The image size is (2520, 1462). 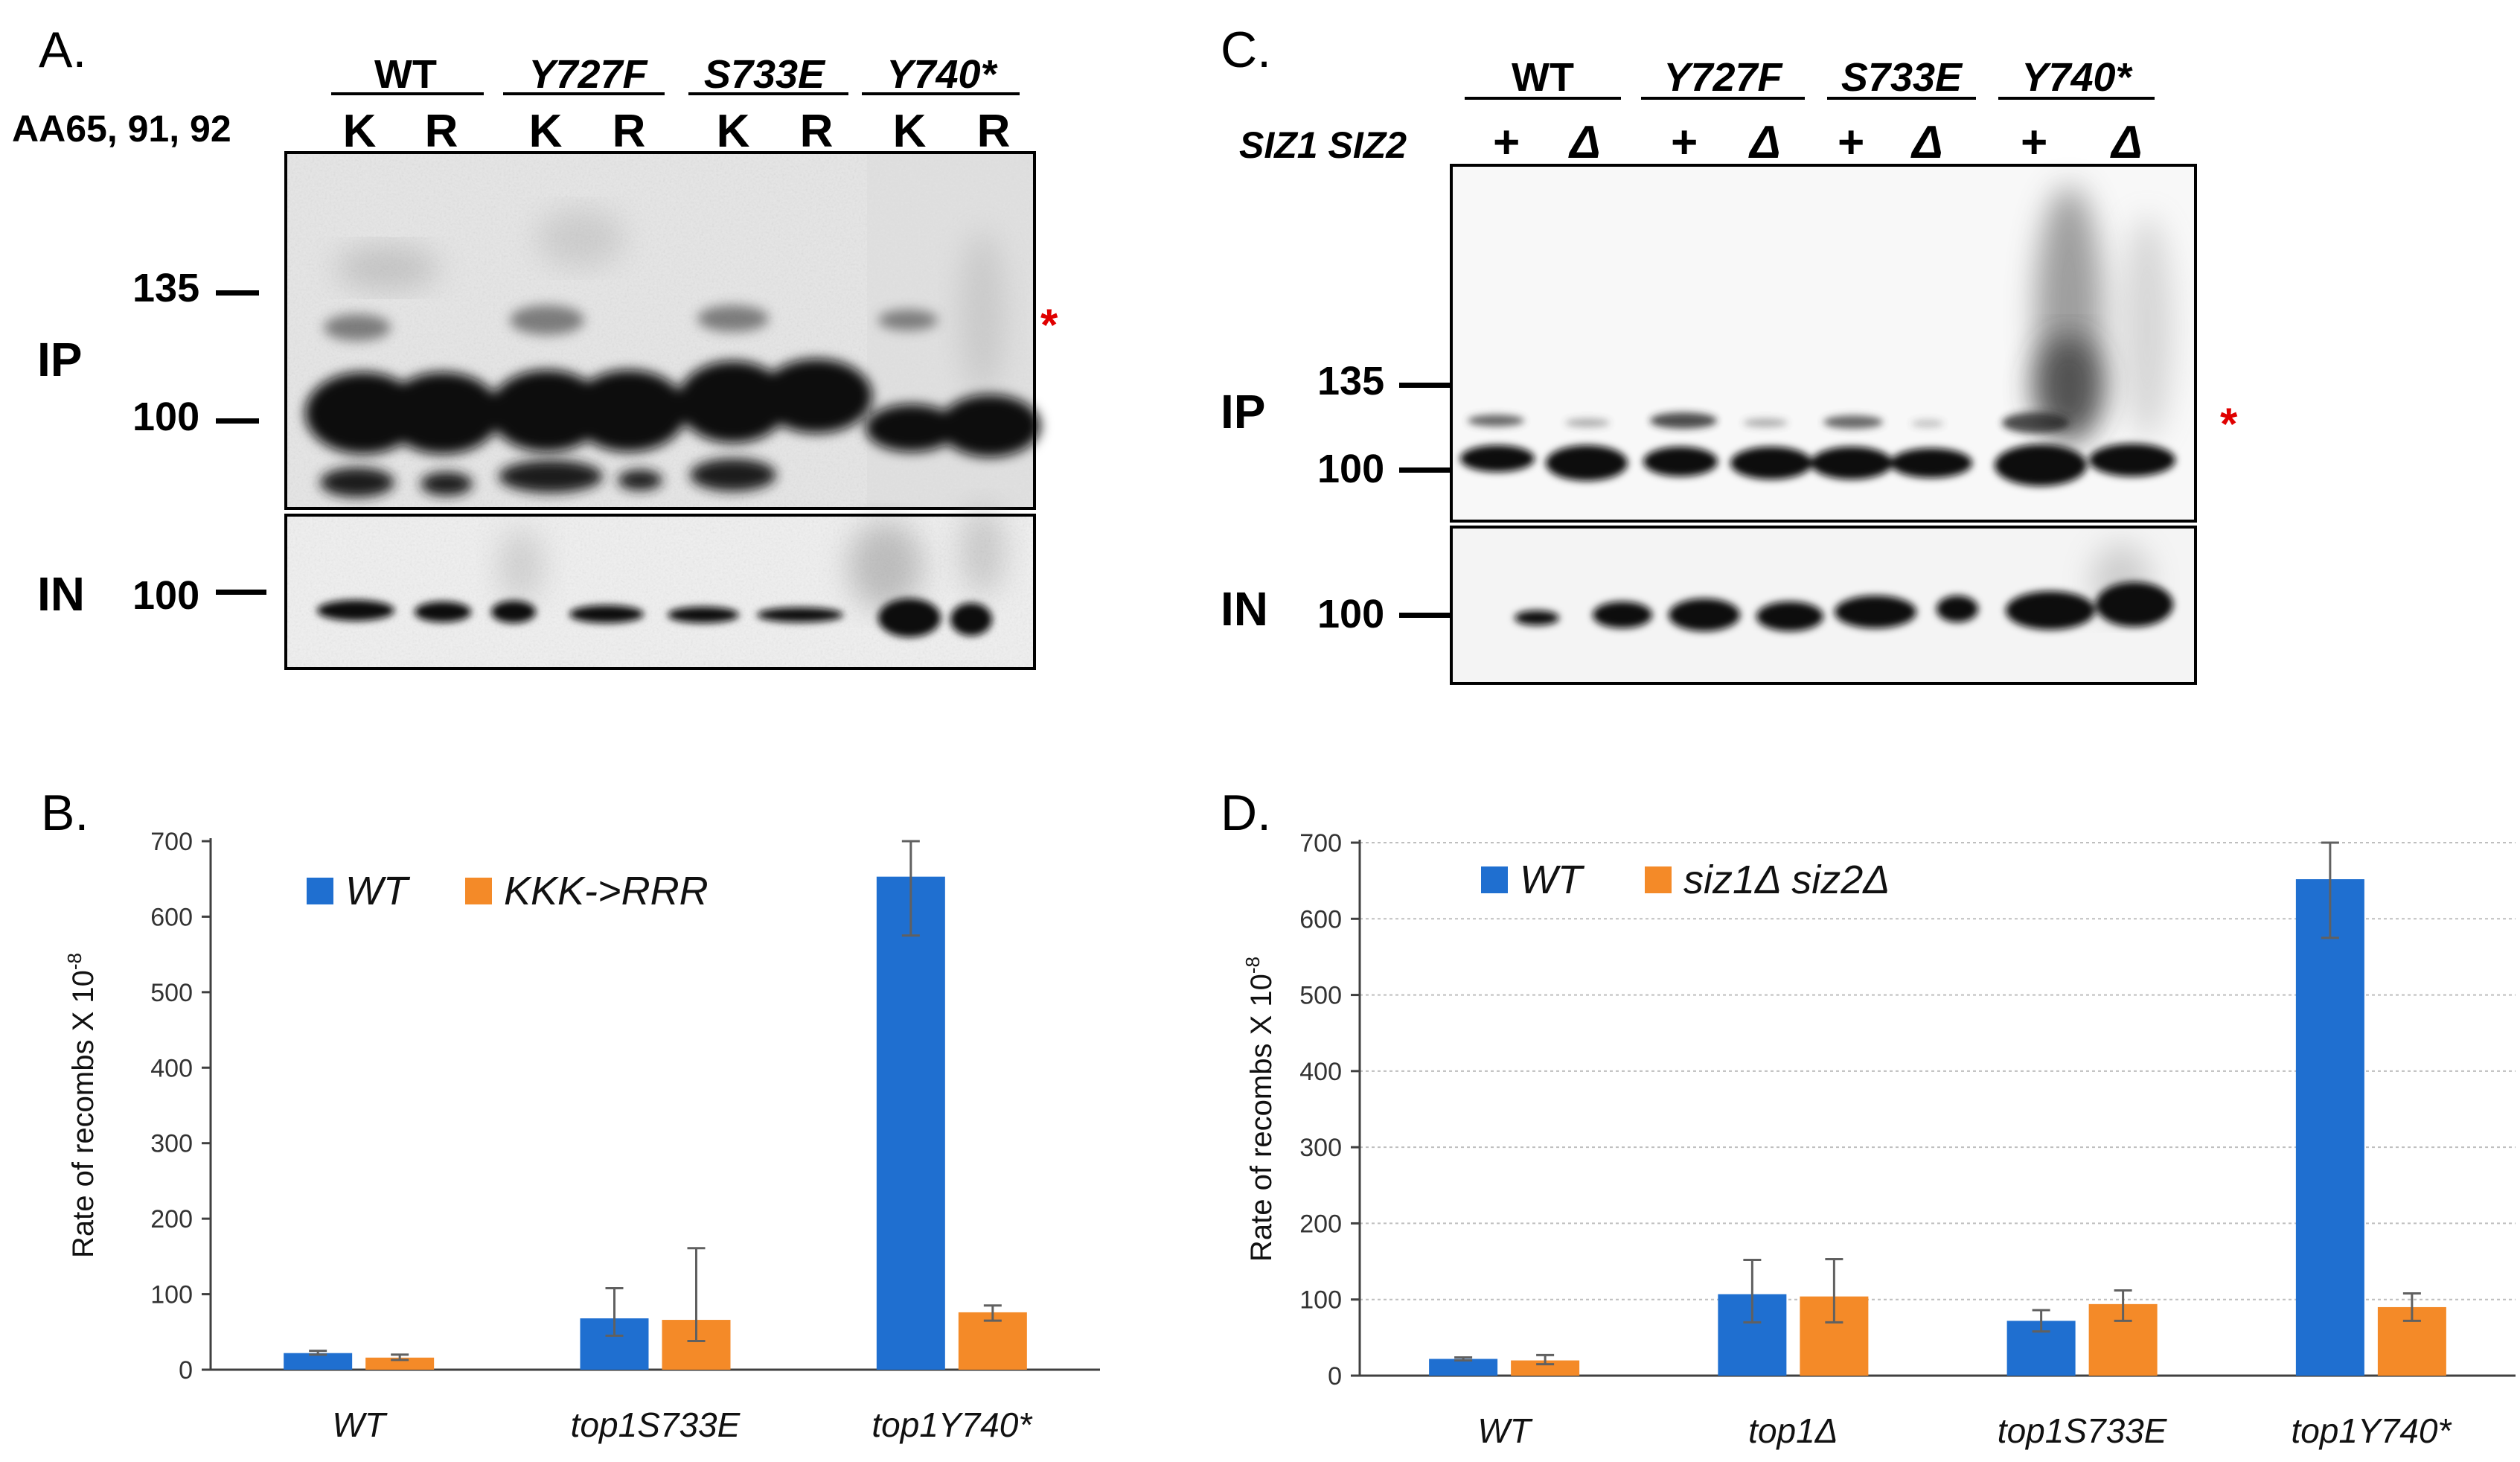 I want to click on panel-c-label: C., so click(x=1246, y=50).